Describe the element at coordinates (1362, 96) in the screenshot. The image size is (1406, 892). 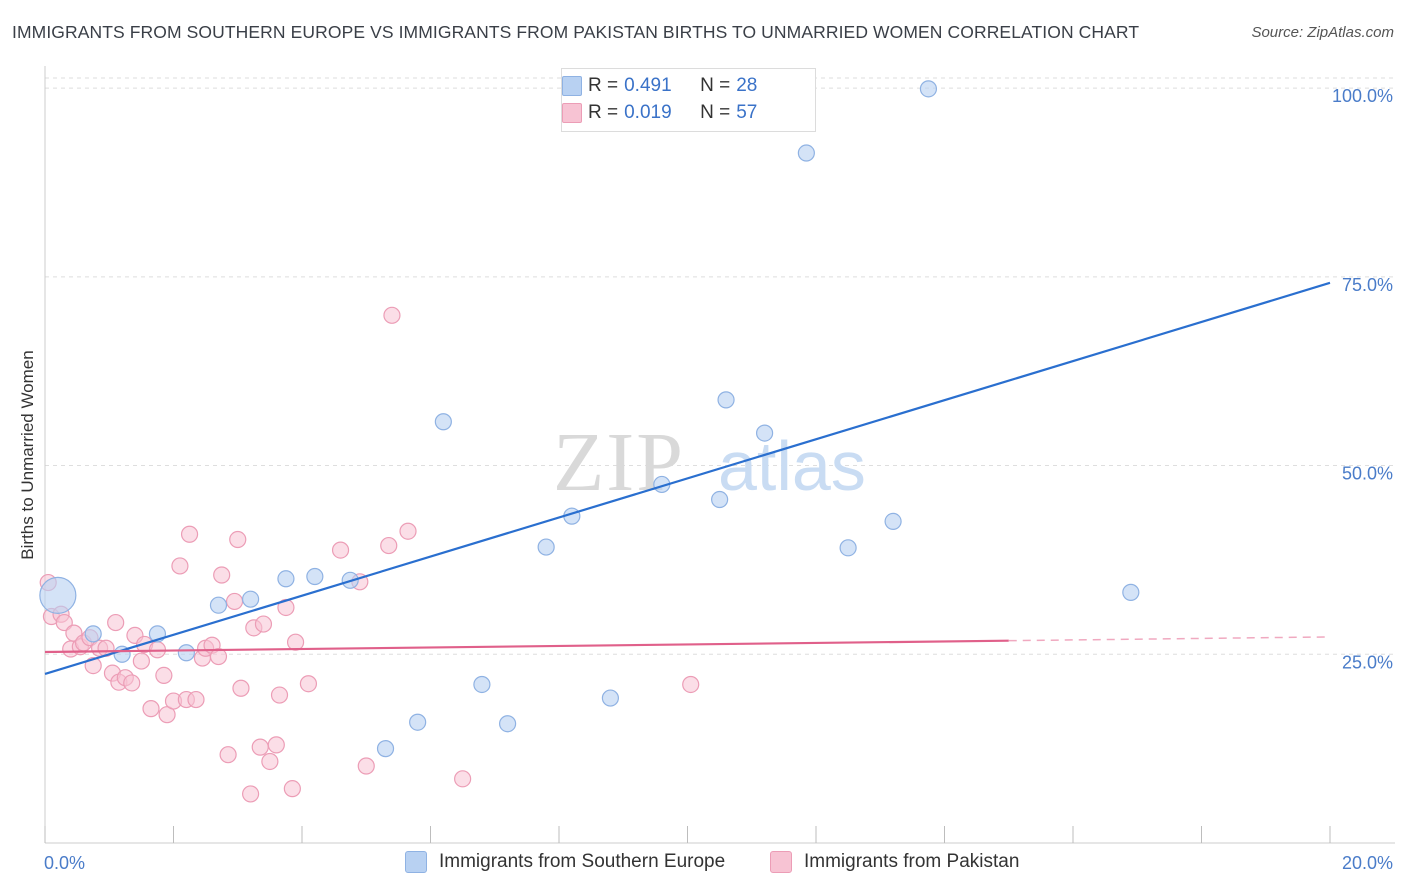
I see `y-tick-label: 100.0%` at that location.